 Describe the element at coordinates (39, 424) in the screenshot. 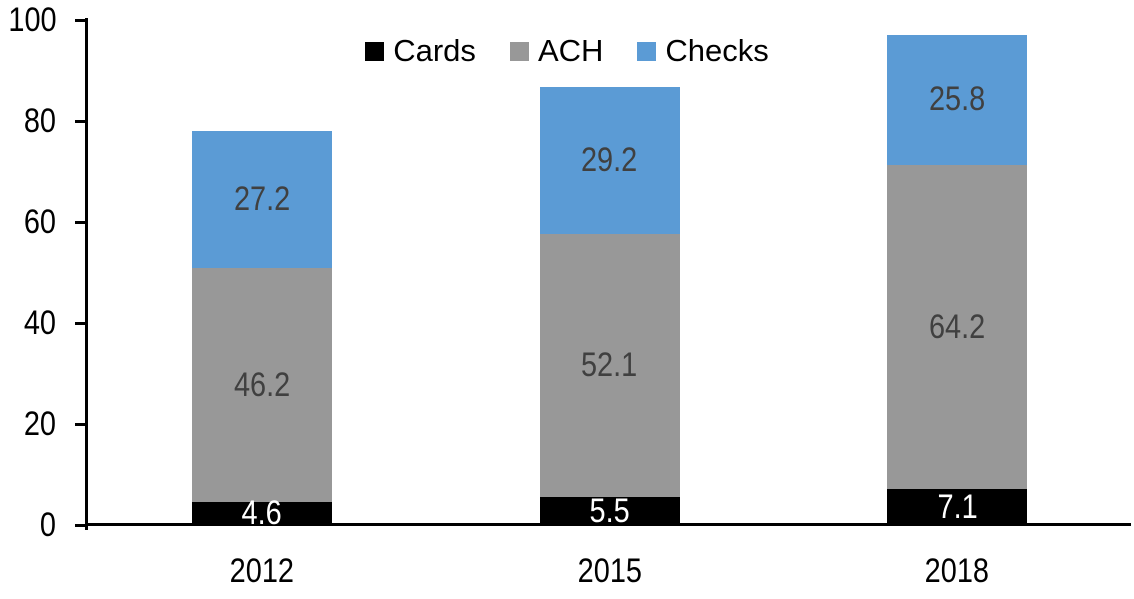

I see `y-tick-label: 20` at that location.